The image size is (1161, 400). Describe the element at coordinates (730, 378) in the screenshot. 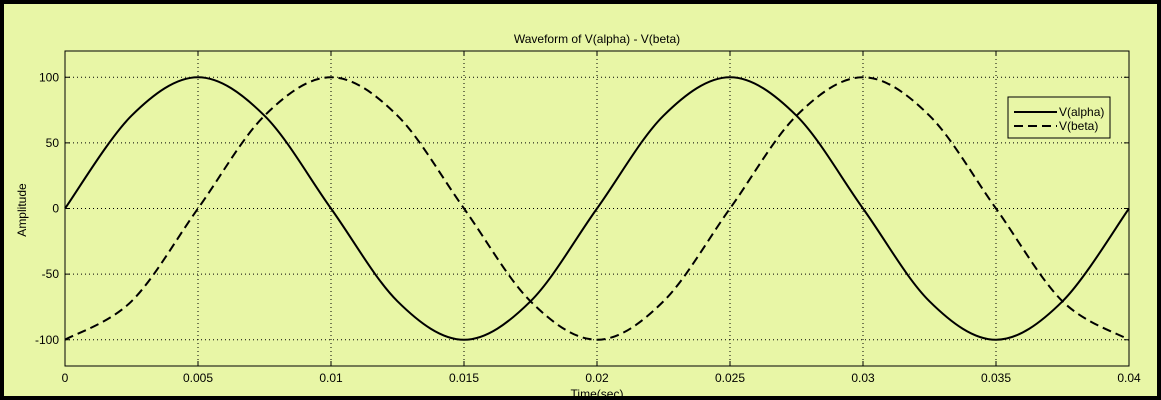

I see `x-tick-label: 0.025` at that location.